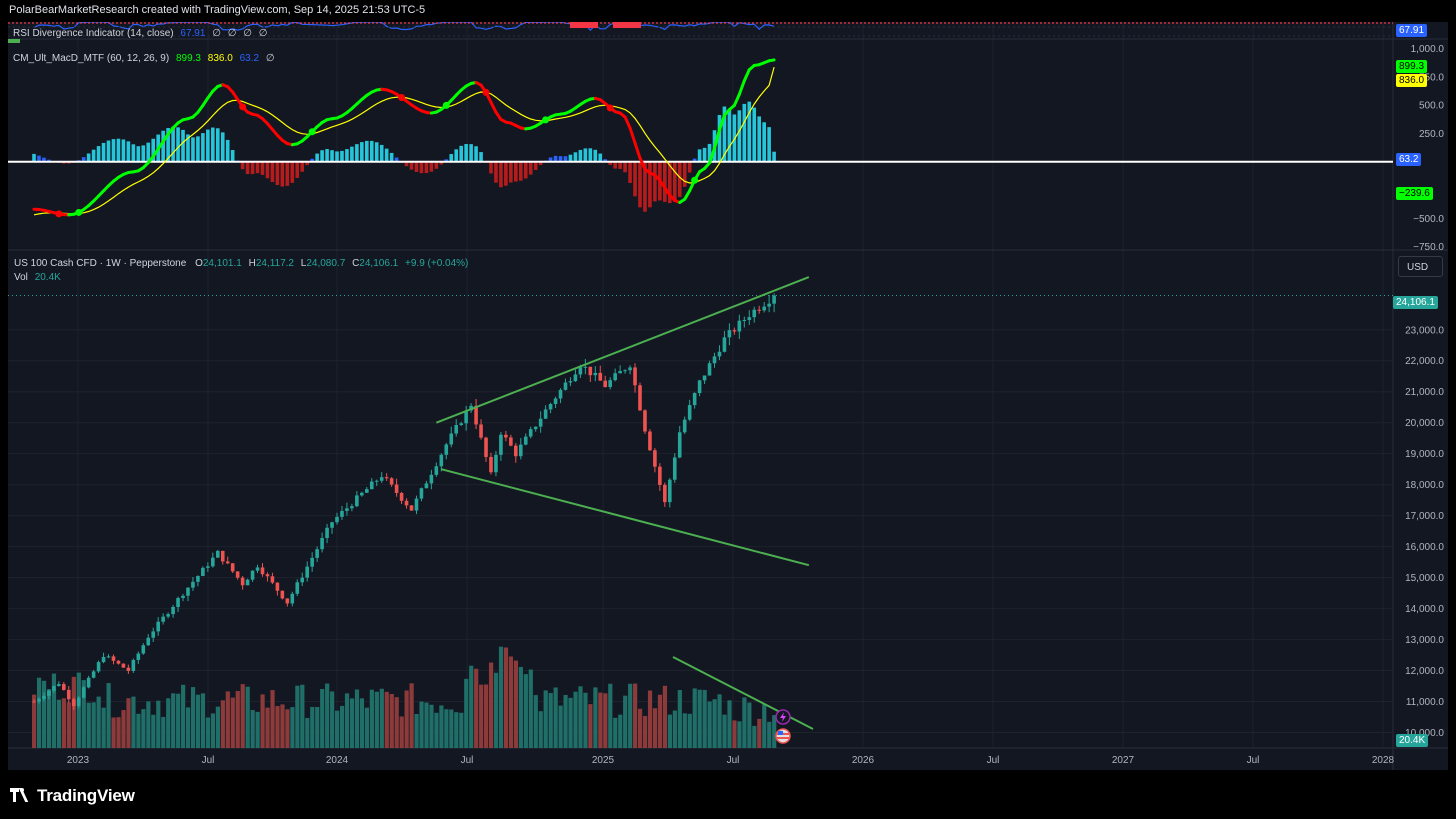  What do you see at coordinates (1424, 361) in the screenshot?
I see `price-axis-tick: 22,000.0` at bounding box center [1424, 361].